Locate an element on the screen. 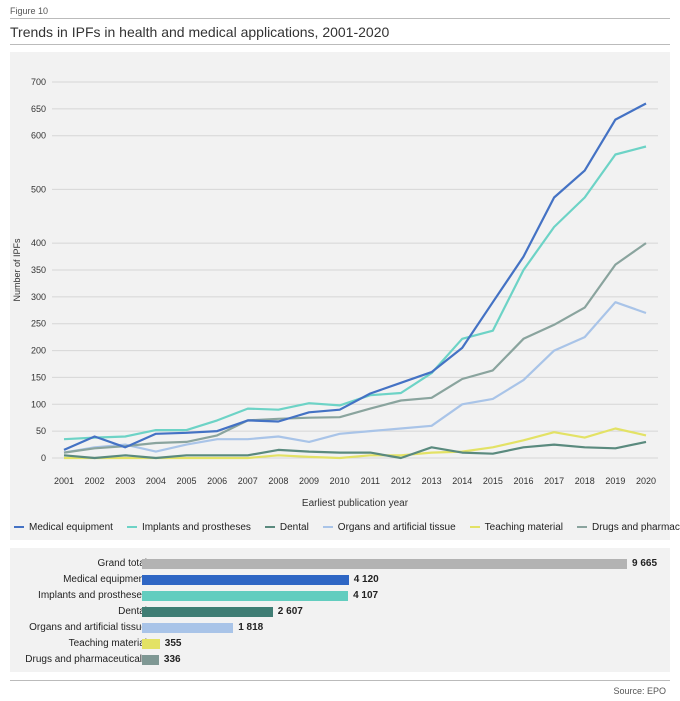 The height and width of the screenshot is (701, 680). x-tick-label: 2010 is located at coordinates (340, 481).